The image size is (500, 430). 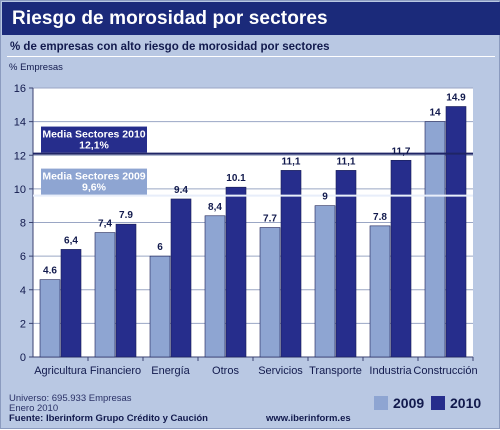 What do you see at coordinates (23, 358) in the screenshot?
I see `y-tick-label: 0` at bounding box center [23, 358].